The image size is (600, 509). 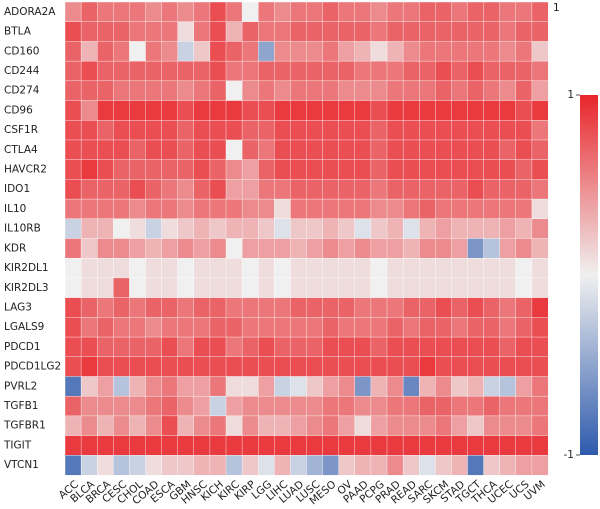 What do you see at coordinates (20, 406) in the screenshot?
I see `row-label: TGFB1` at bounding box center [20, 406].